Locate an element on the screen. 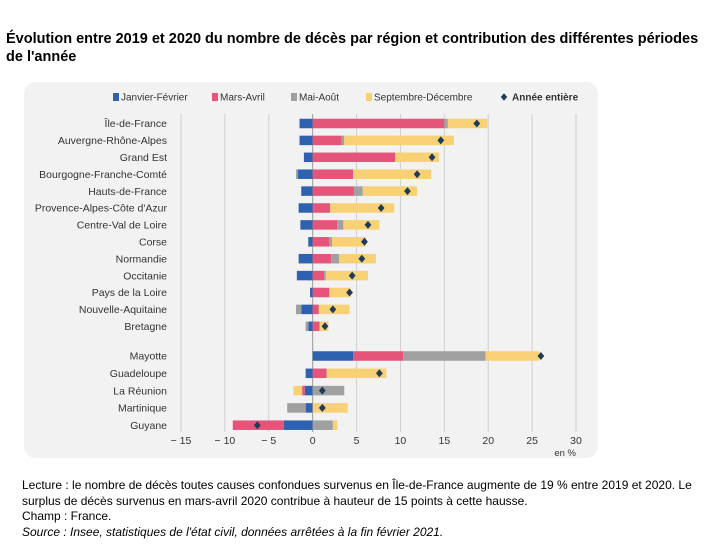  category-label: La Réunion is located at coordinates (140, 391).